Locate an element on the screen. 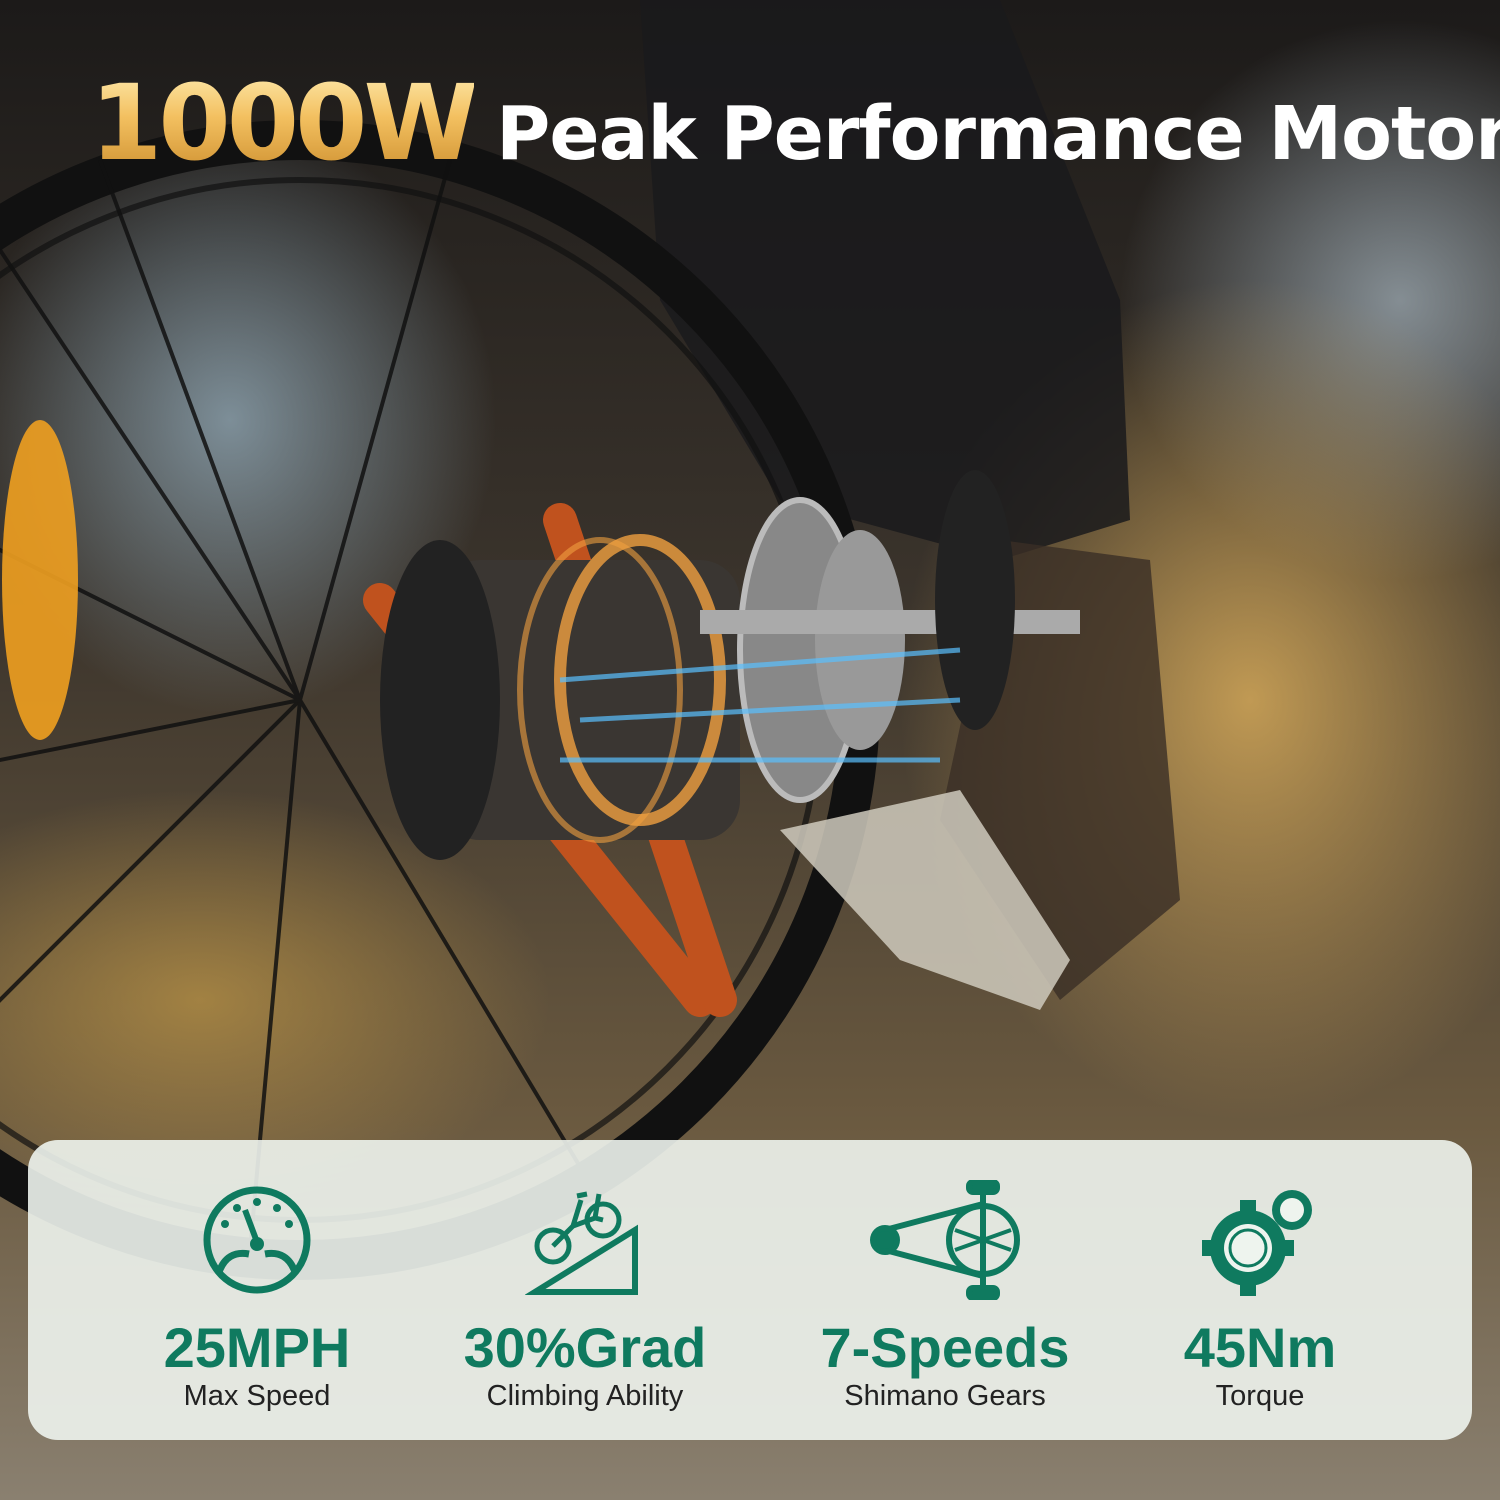 Image resolution: width=1500 pixels, height=1500 pixels. stat-label: Climbing Ability is located at coordinates (585, 1396).